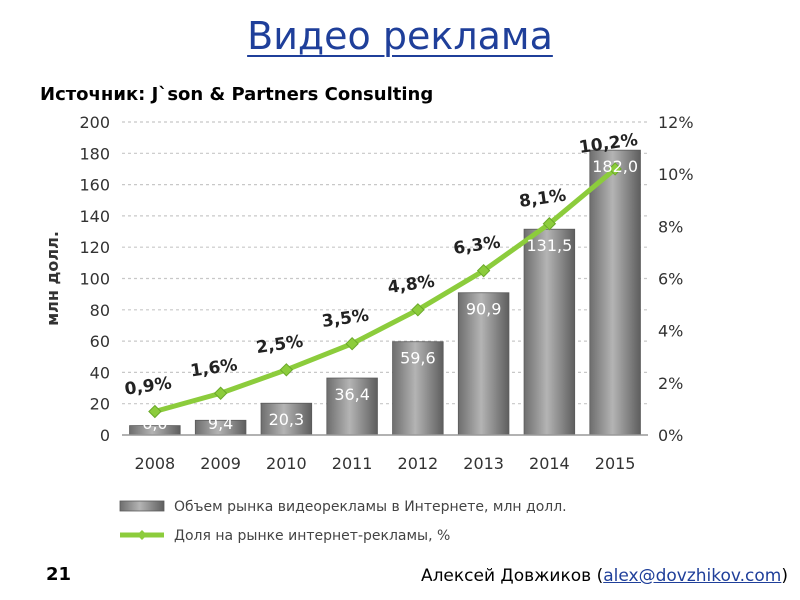 The image size is (800, 600). What do you see at coordinates (100, 310) in the screenshot?
I see `y-tick-label: 80` at bounding box center [100, 310].